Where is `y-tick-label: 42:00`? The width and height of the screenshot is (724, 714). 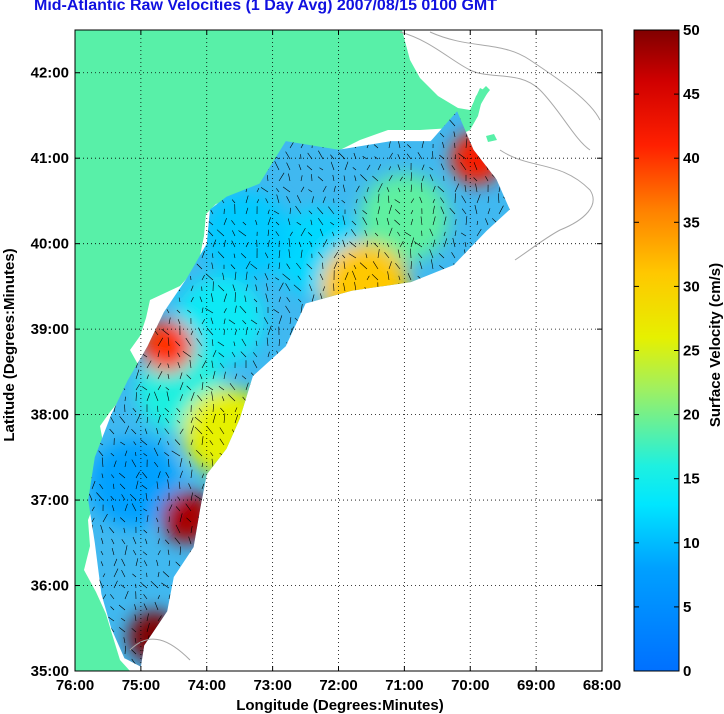
y-tick-label: 42:00 is located at coordinates (50, 73).